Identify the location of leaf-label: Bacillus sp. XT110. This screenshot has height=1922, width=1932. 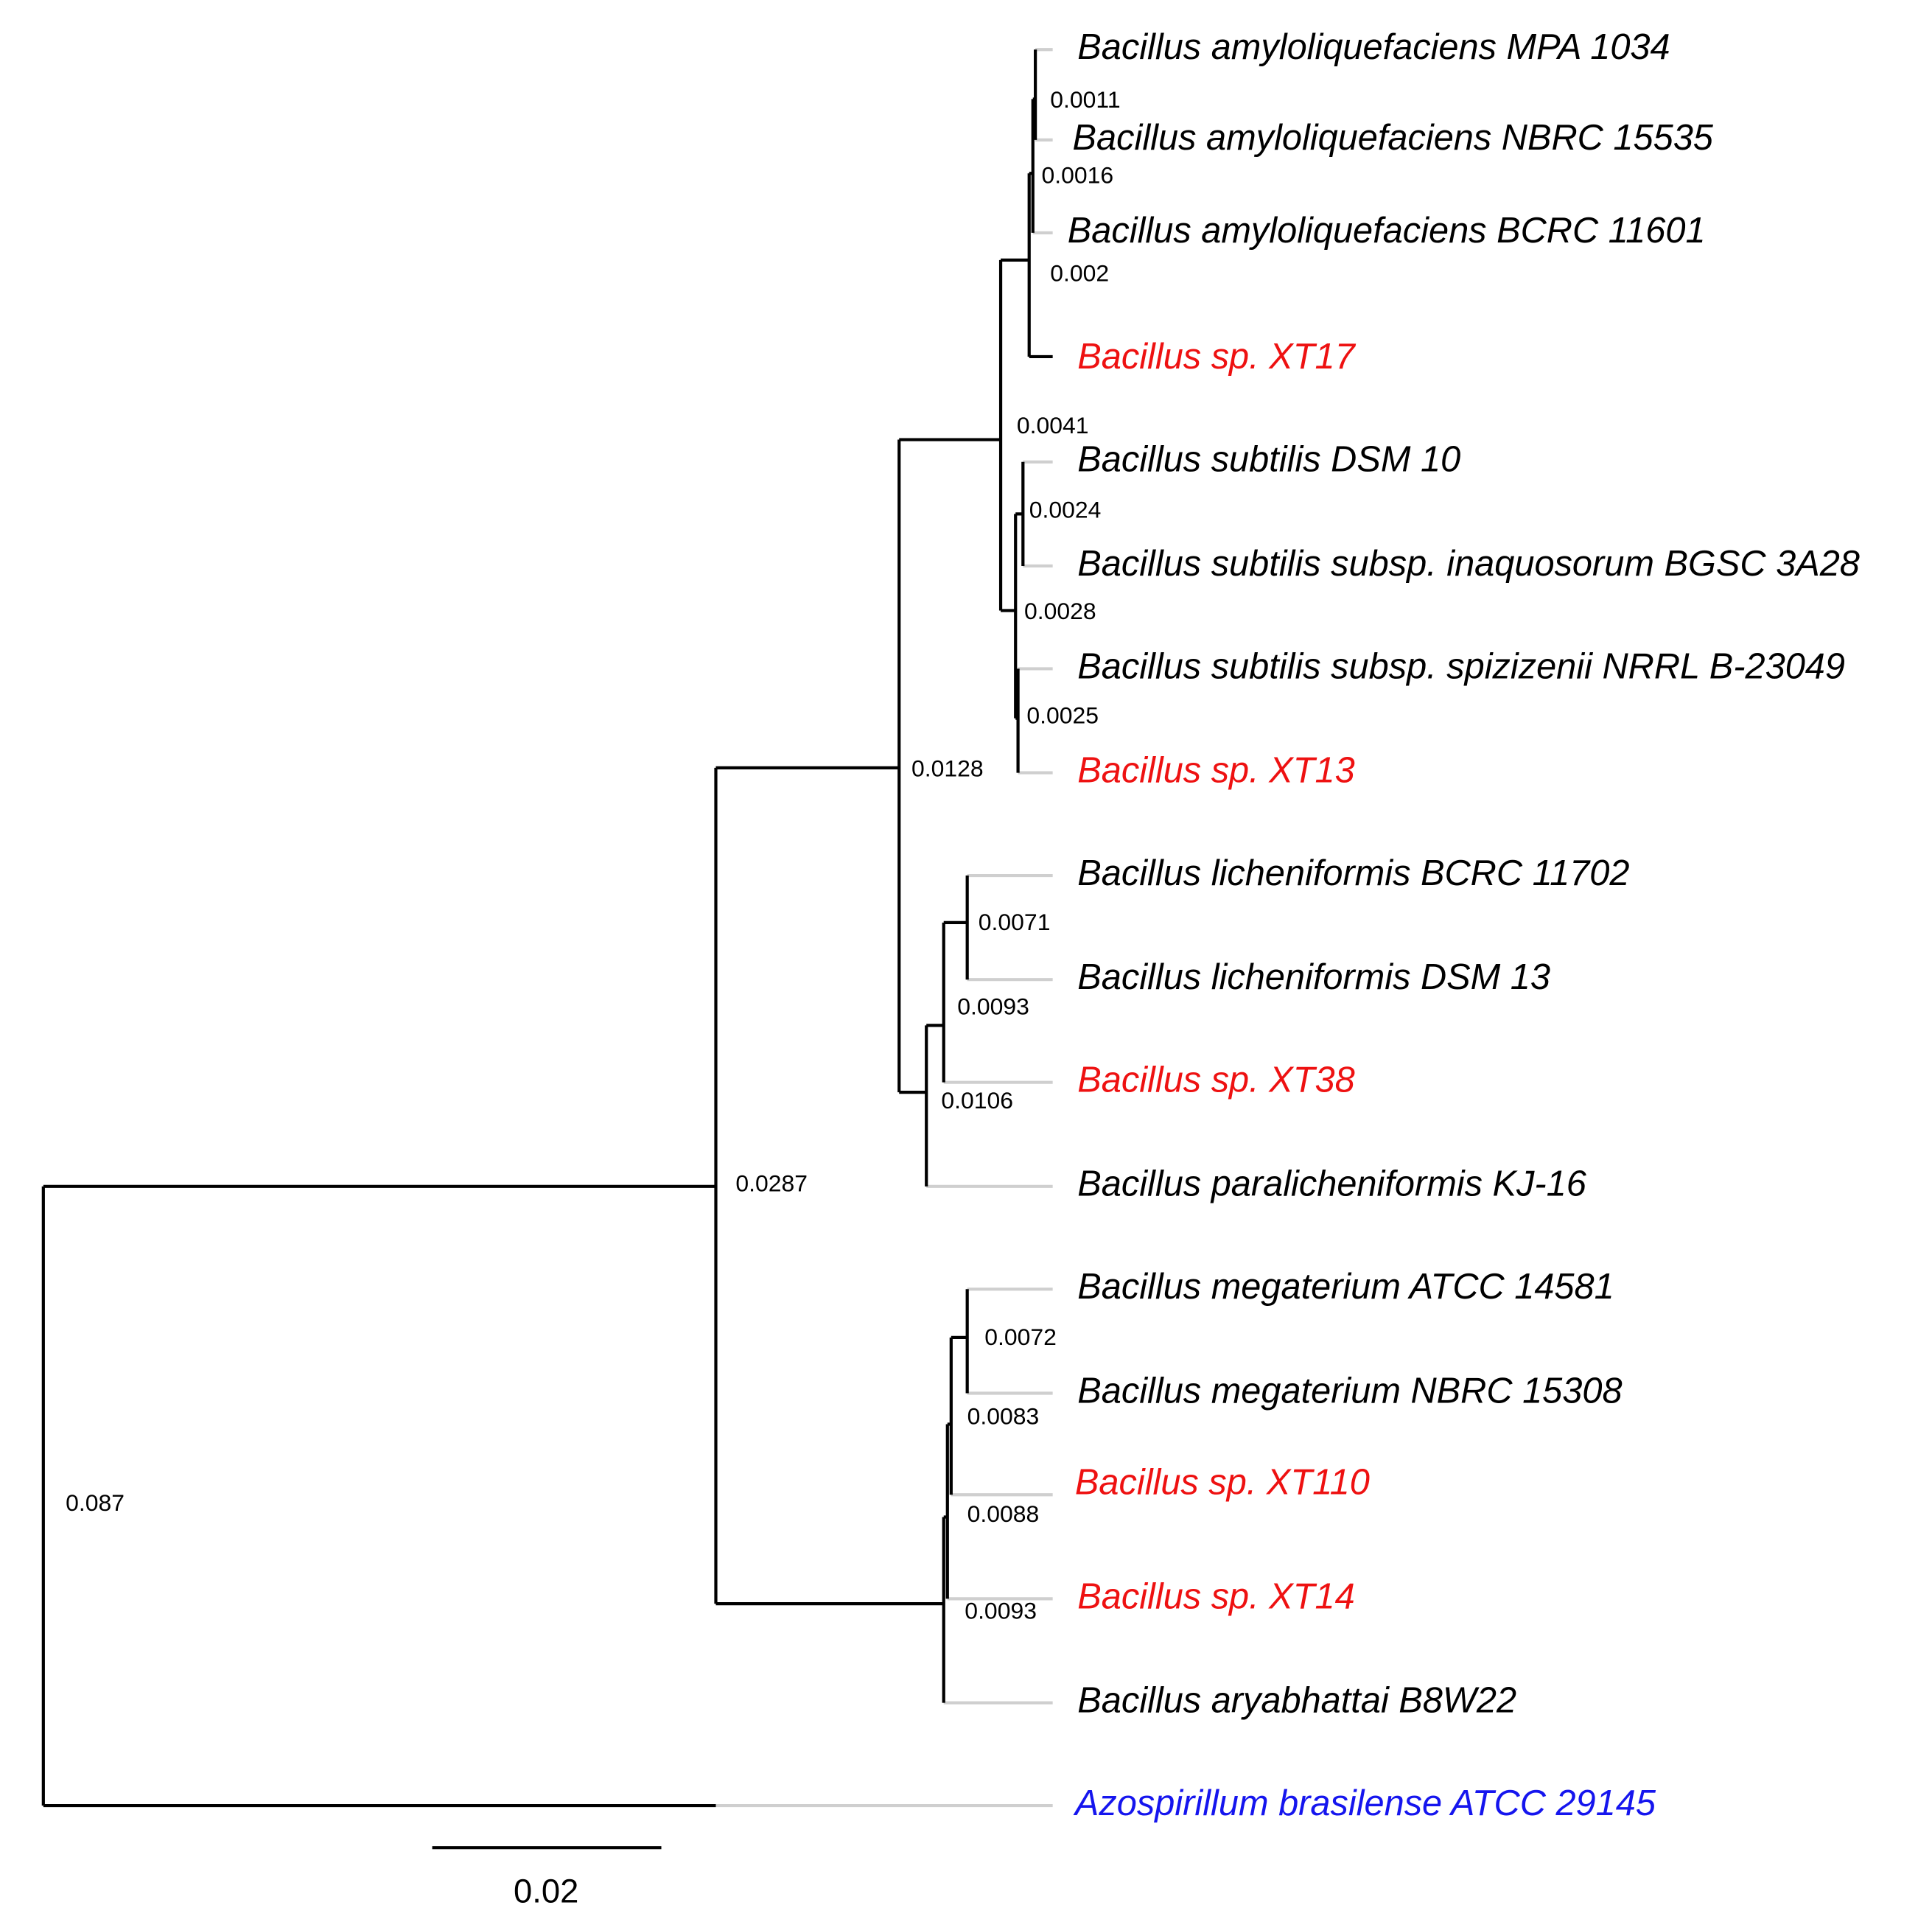
(1222, 1483).